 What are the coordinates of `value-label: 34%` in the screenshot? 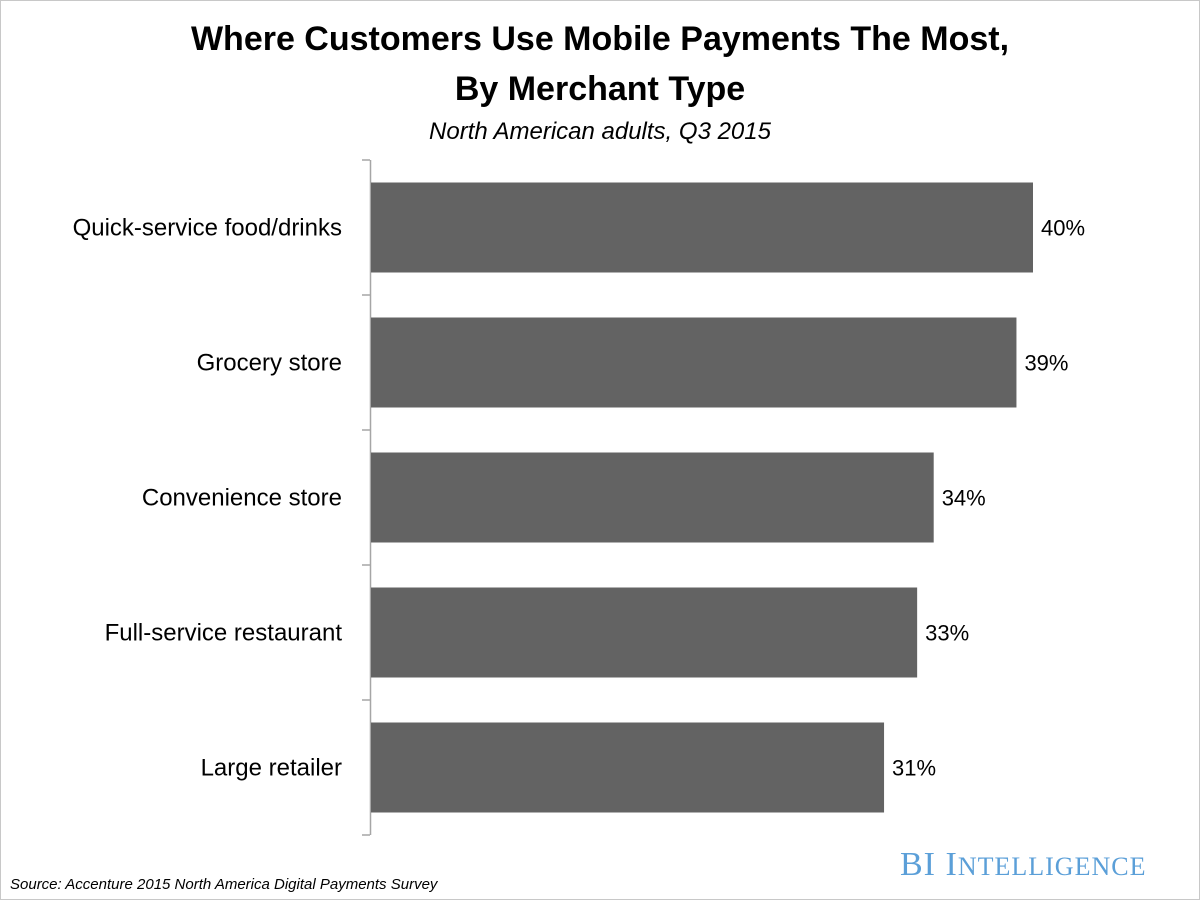 It's located at (964, 498).